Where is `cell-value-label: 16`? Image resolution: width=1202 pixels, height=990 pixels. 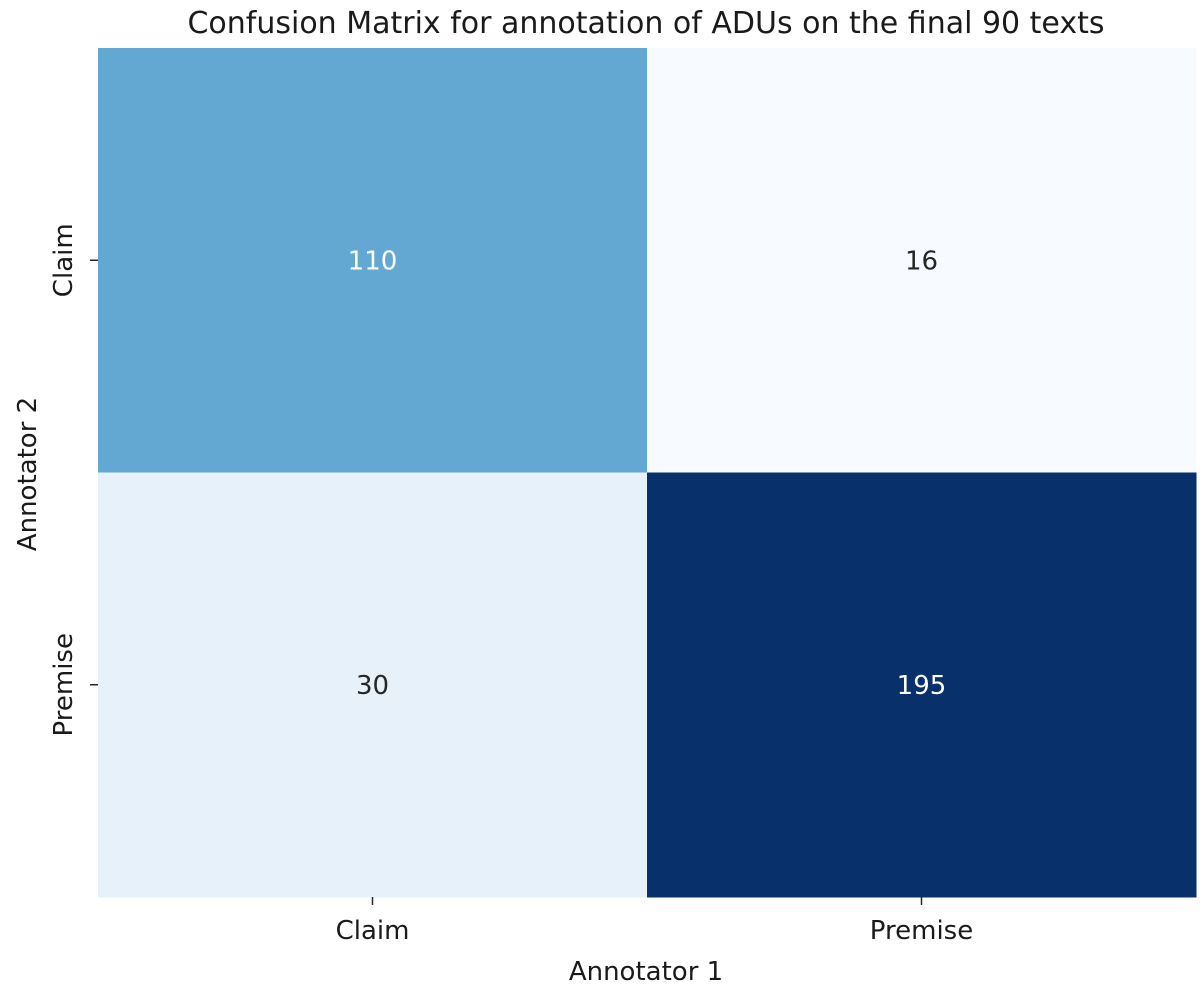 cell-value-label: 16 is located at coordinates (921, 261).